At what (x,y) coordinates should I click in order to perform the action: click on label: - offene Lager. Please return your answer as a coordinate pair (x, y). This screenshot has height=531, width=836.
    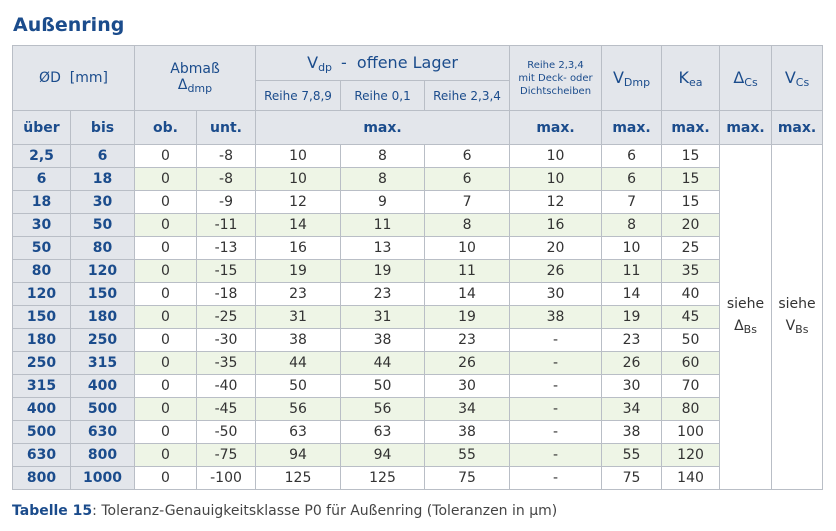
    Looking at the image, I should click on (399, 62).